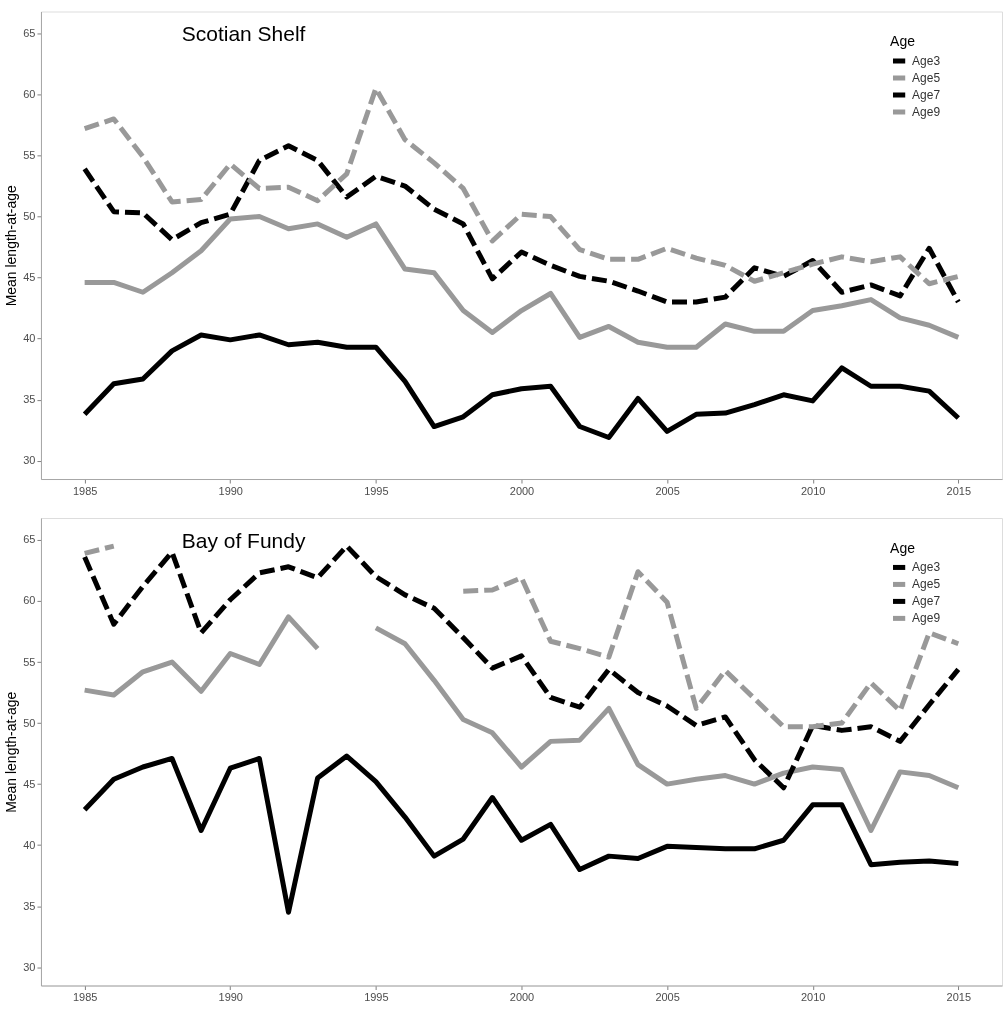 The width and height of the screenshot is (1003, 1028). What do you see at coordinates (243, 34) in the screenshot?
I see `text: Scotian Shelf` at bounding box center [243, 34].